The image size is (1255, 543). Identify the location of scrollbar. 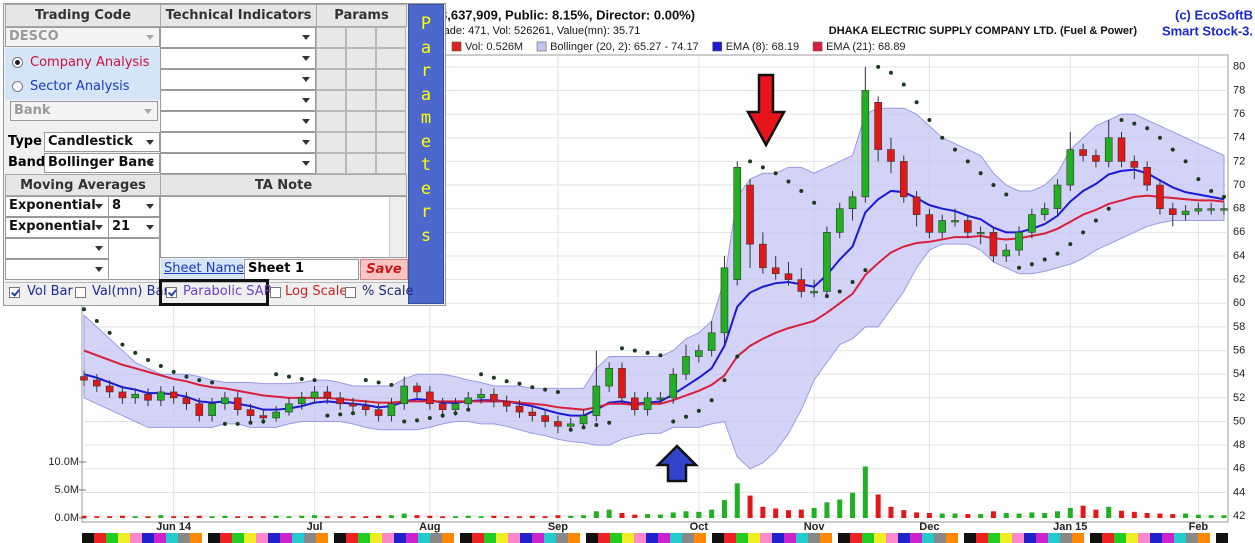
(397, 227).